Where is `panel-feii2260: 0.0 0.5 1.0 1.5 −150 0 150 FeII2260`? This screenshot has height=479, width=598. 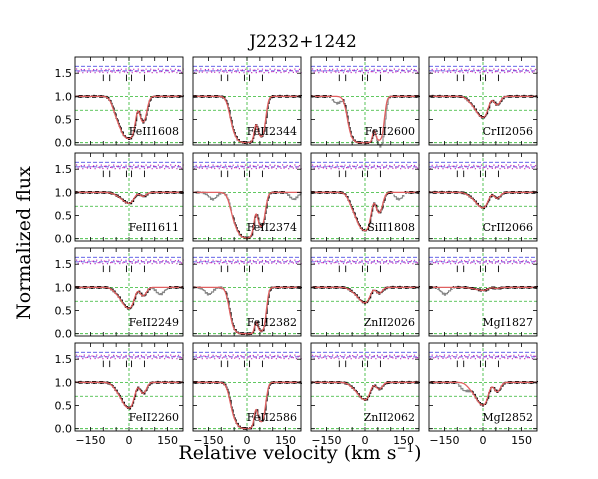
panel-feii2260: 0.0 0.5 1.0 1.5 −150 0 150 FeII2260 is located at coordinates (119, 394).